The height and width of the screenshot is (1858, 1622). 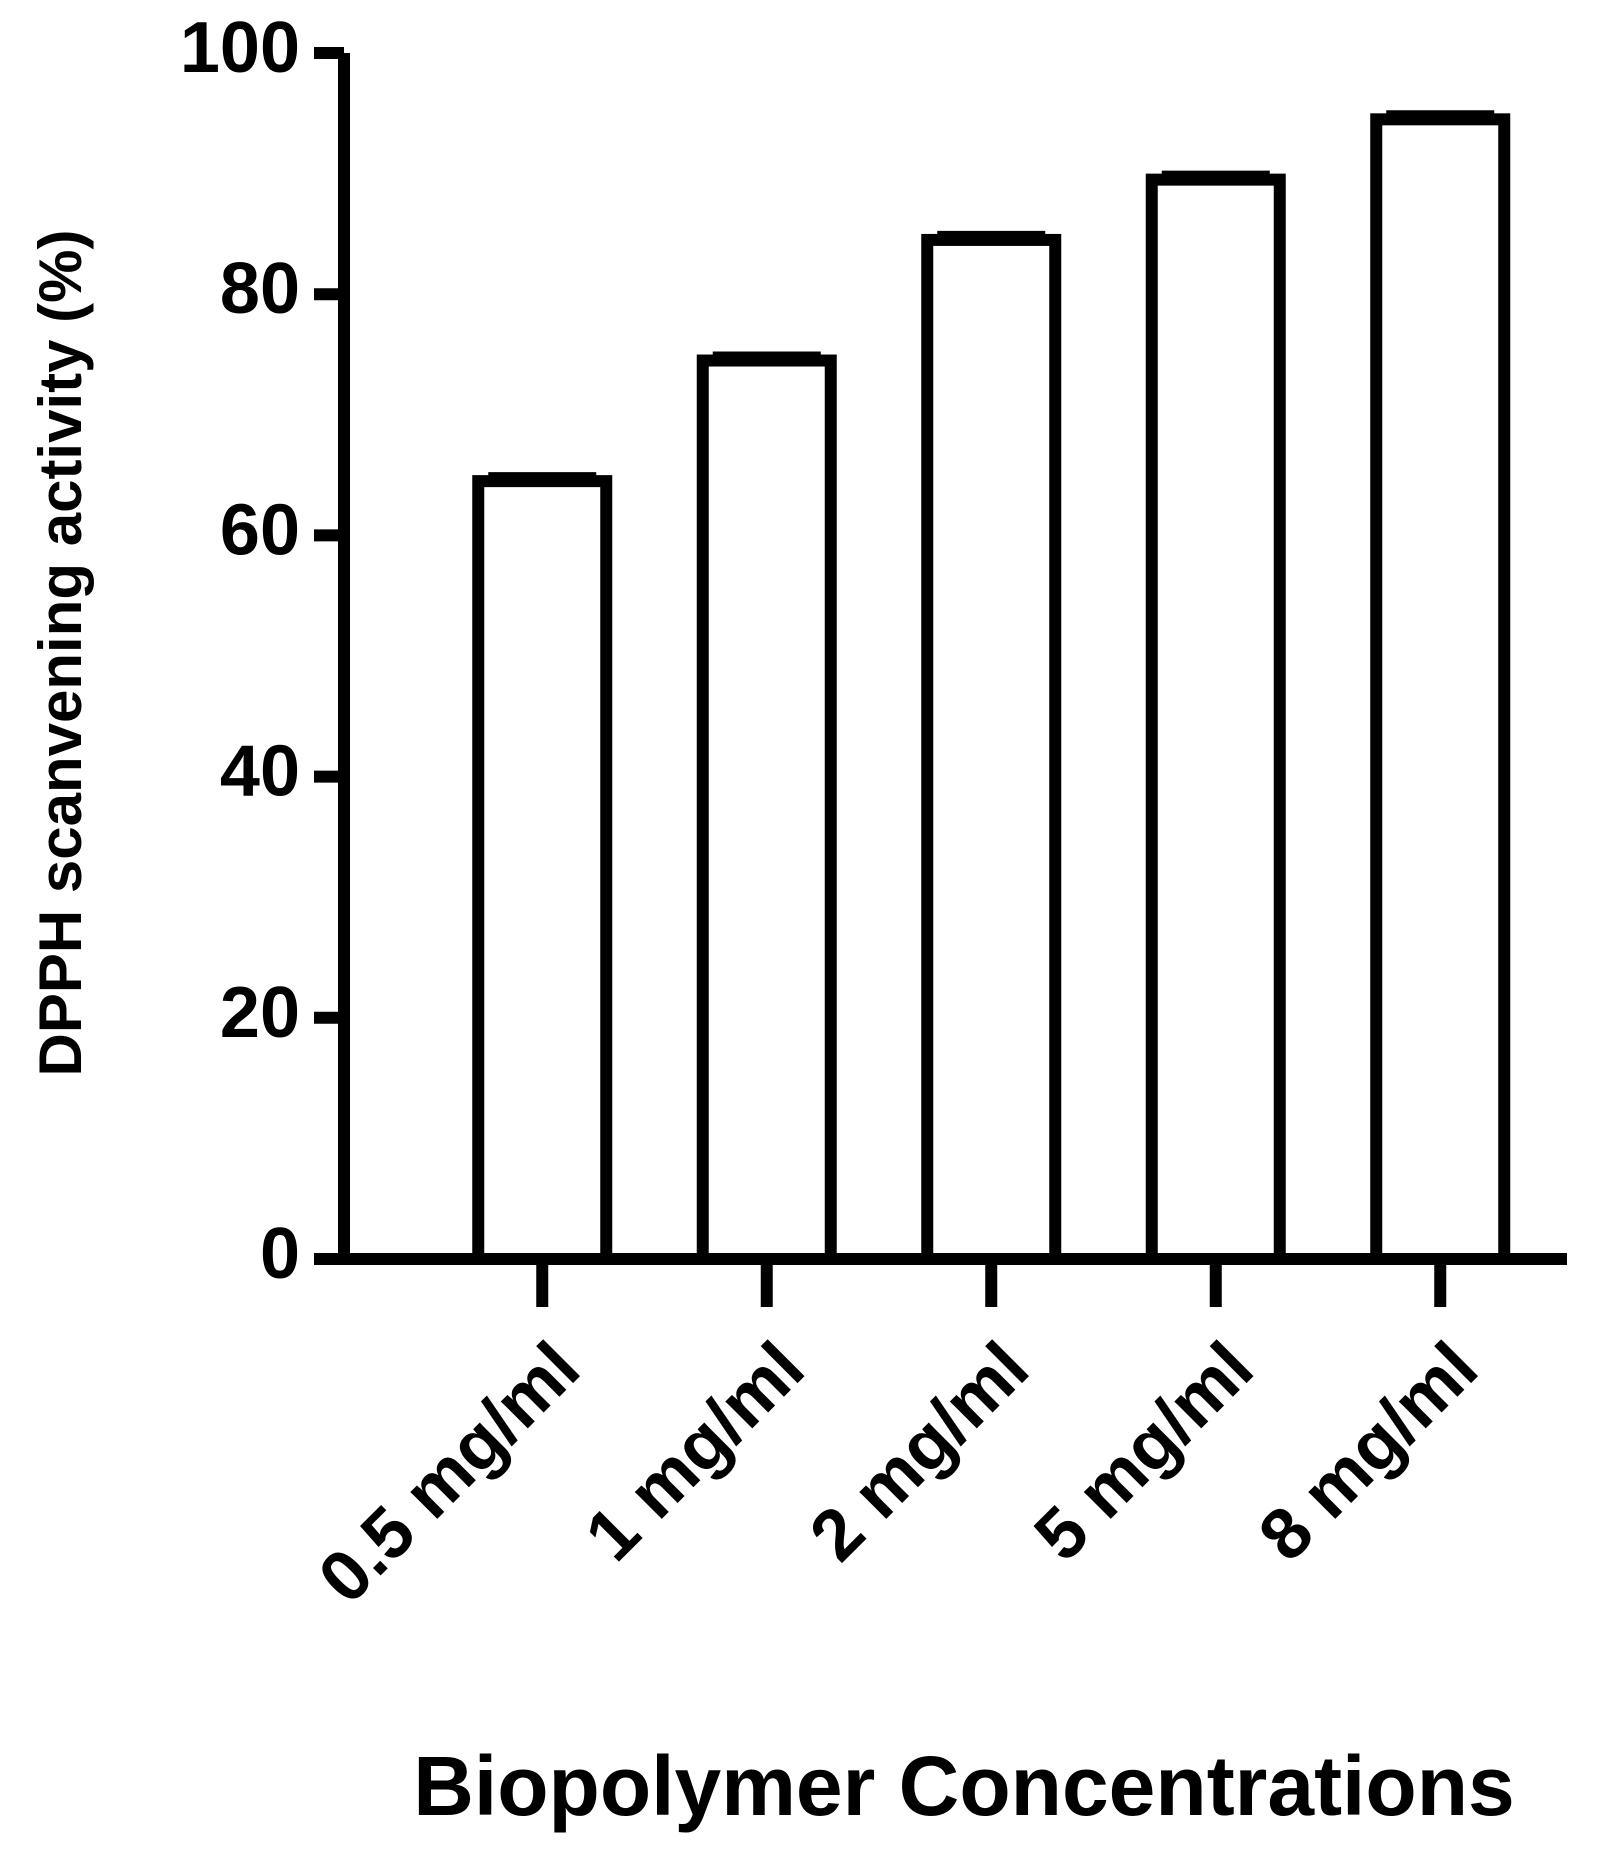 What do you see at coordinates (1144, 1451) in the screenshot?
I see `x-tick-label: 5 mg/ml` at bounding box center [1144, 1451].